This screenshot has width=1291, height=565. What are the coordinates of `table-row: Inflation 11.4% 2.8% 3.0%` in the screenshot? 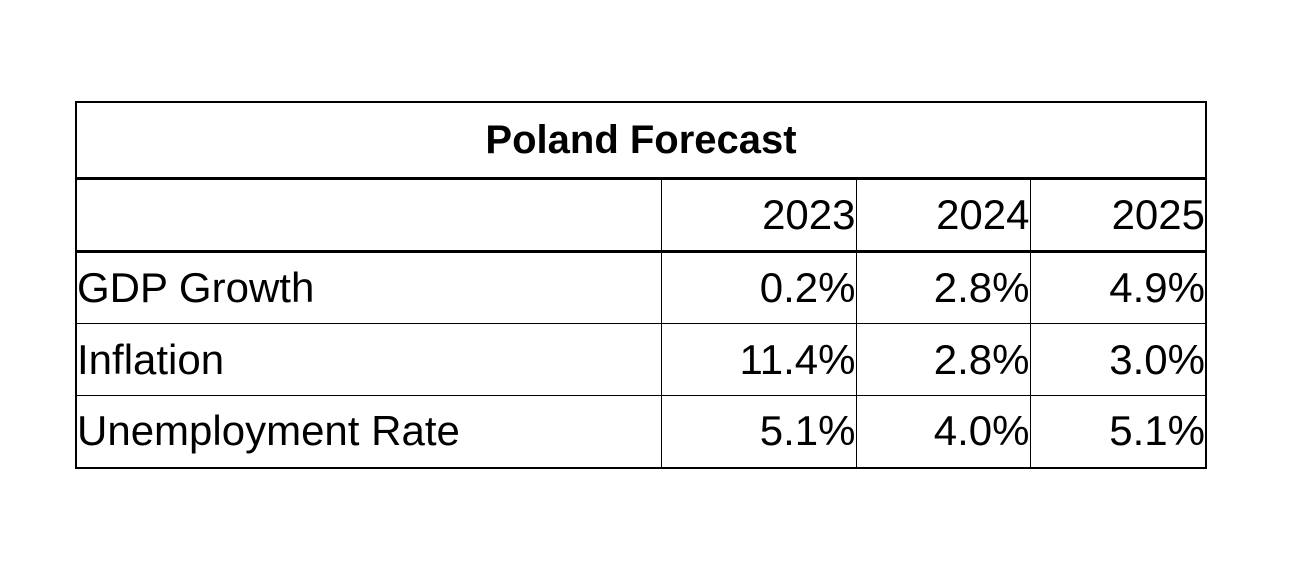 It's located at (641, 359).